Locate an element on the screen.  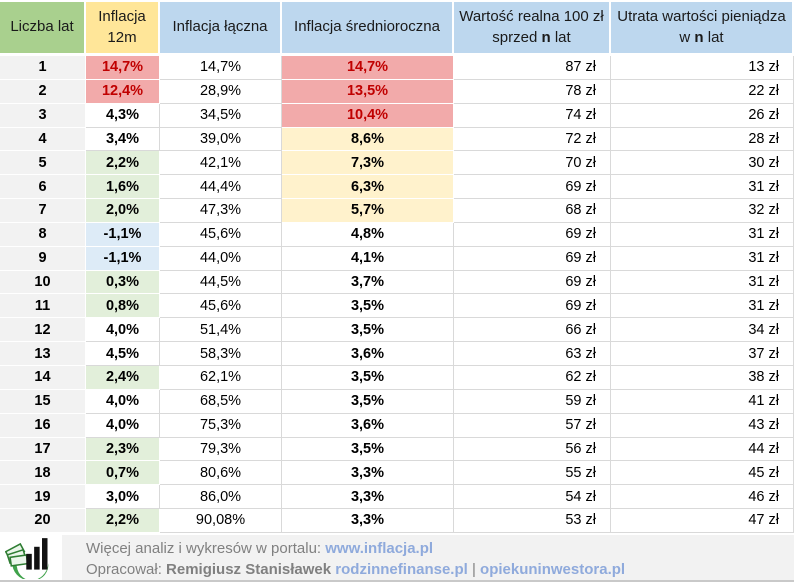
table-row: 1 14,7% 14,7% 14,7% 87 zł 13 zł is located at coordinates (397, 68).